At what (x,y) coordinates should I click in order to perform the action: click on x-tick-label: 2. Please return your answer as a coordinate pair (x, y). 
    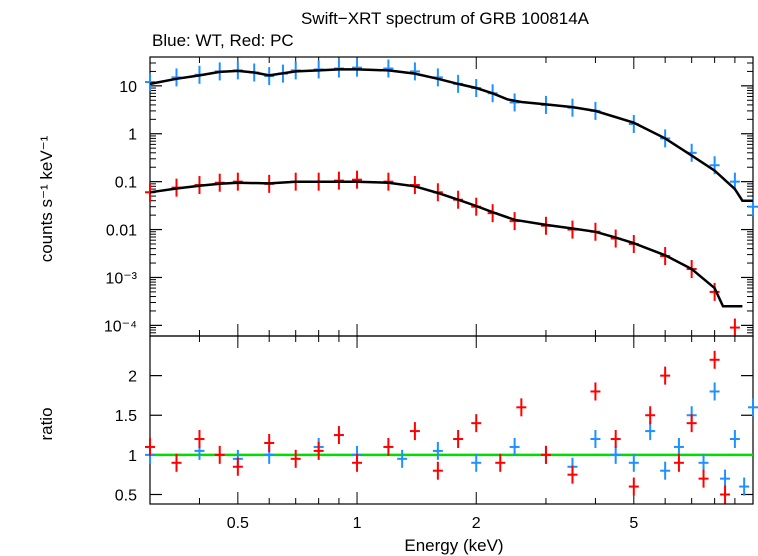
    Looking at the image, I should click on (476, 523).